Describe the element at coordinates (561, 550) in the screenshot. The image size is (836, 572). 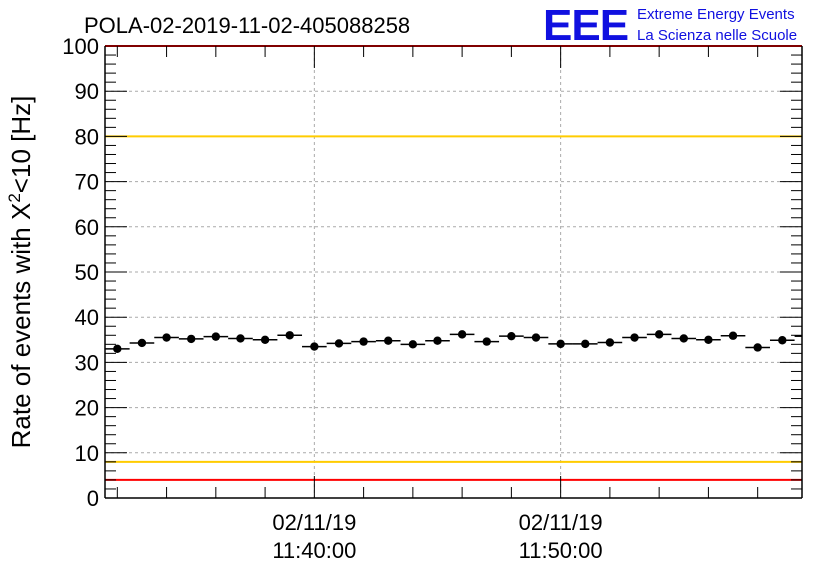
I see `x-tick-label-time: 11:50:00` at that location.